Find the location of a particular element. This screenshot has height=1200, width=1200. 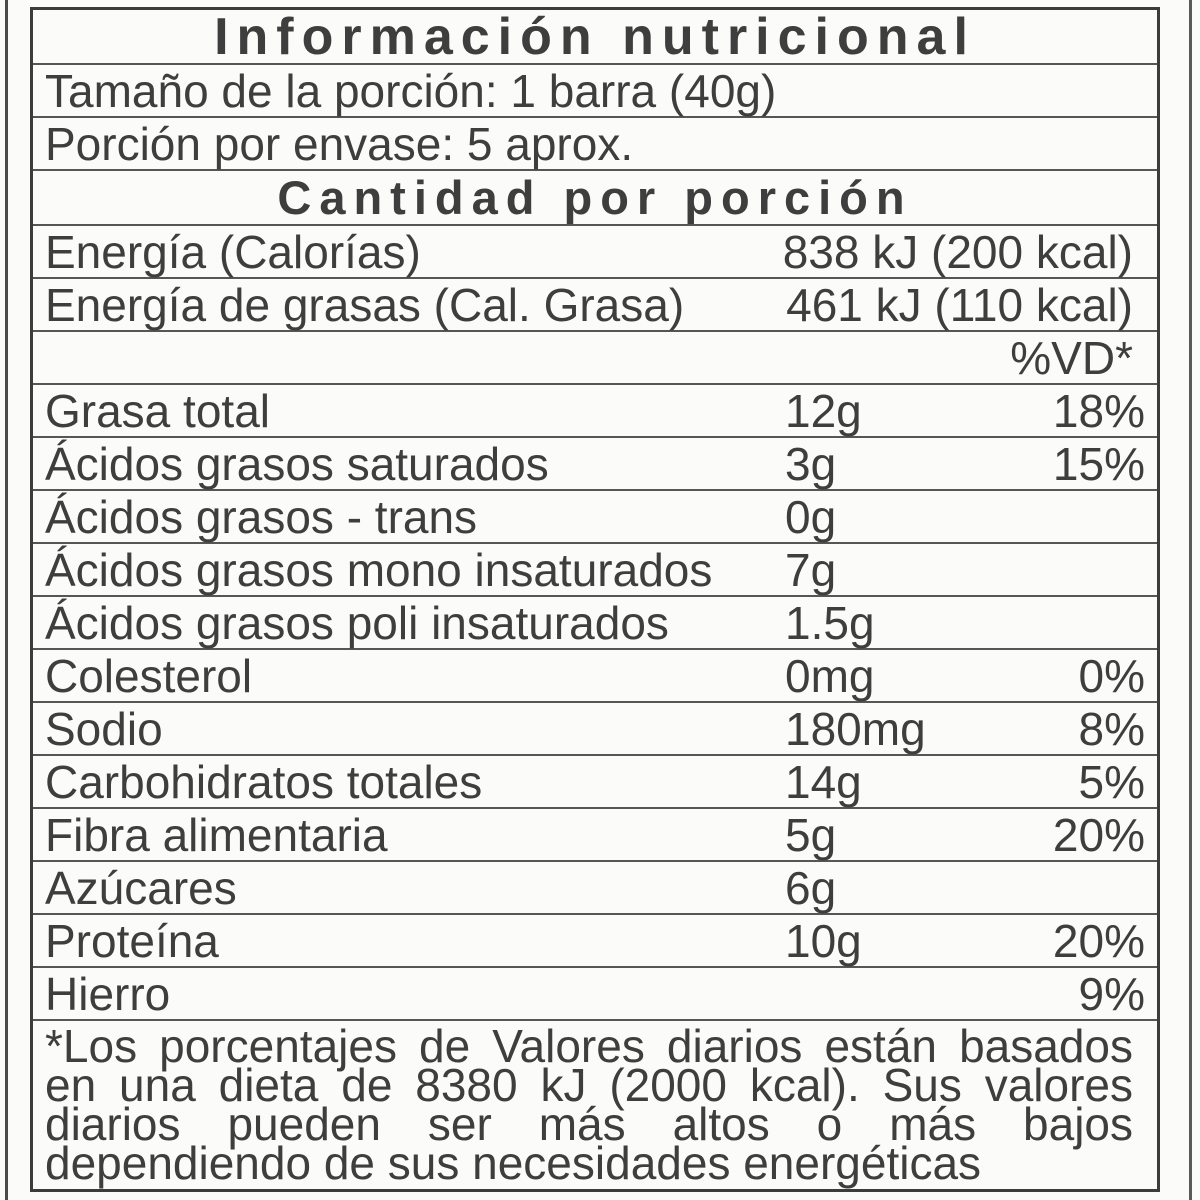

nutrient-amount: 1.5g is located at coordinates (830, 622).